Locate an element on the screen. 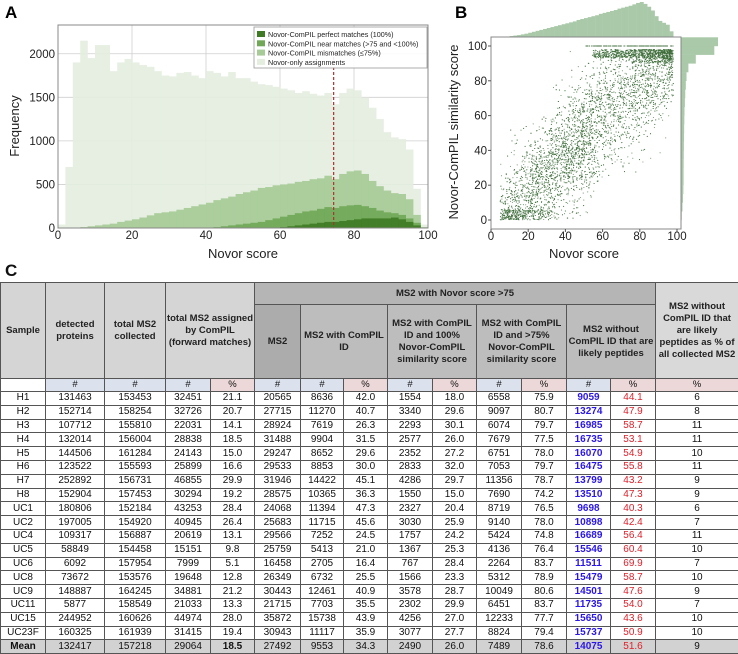 The image size is (738, 654). legend-entry: Novor-only assignments is located at coordinates (307, 62).